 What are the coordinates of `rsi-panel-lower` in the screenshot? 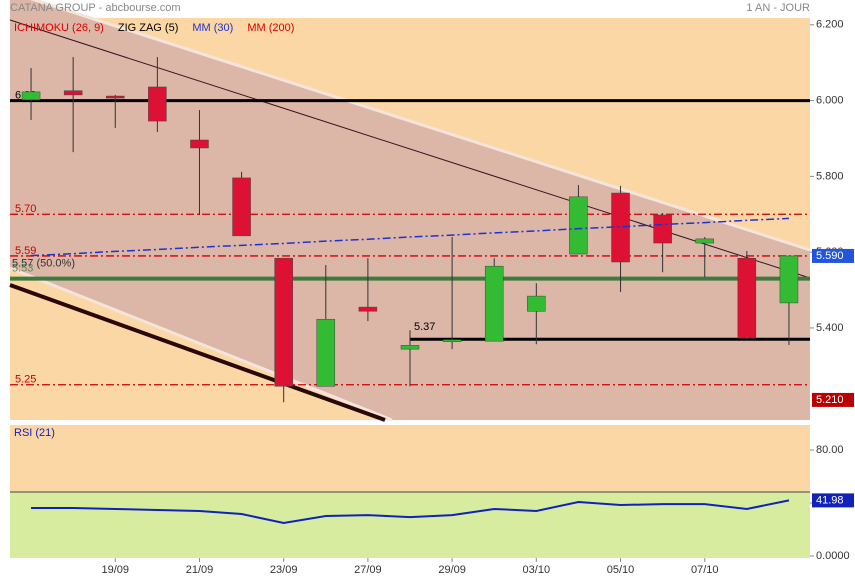 It's located at (410, 525).